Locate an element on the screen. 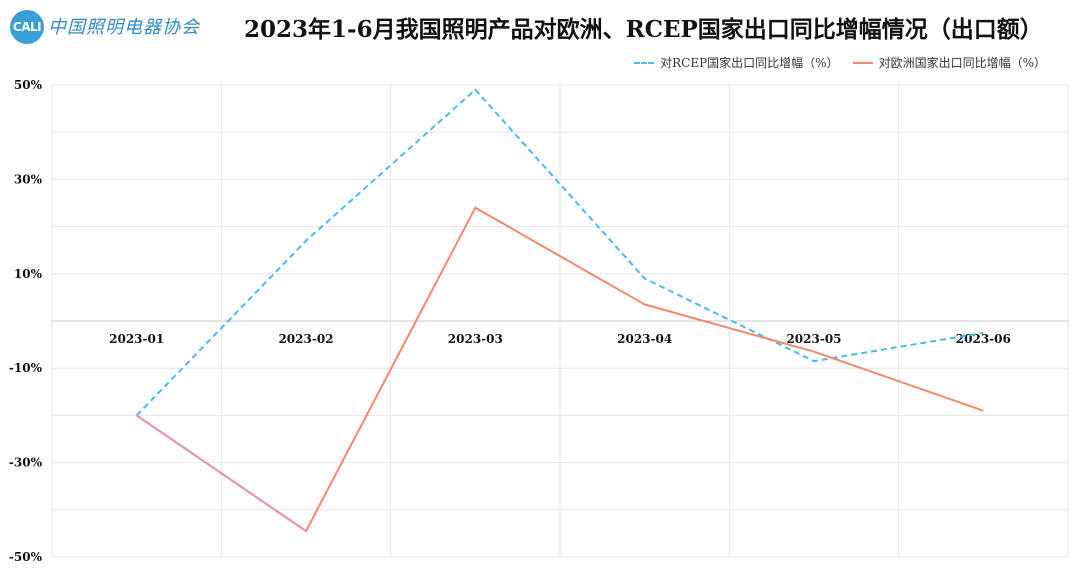 This screenshot has width=1080, height=578. chart-title: 2023年1-6月我国照明产品对欧洲、RCEP国家出口同比增幅情况（出口额） is located at coordinates (643, 29).